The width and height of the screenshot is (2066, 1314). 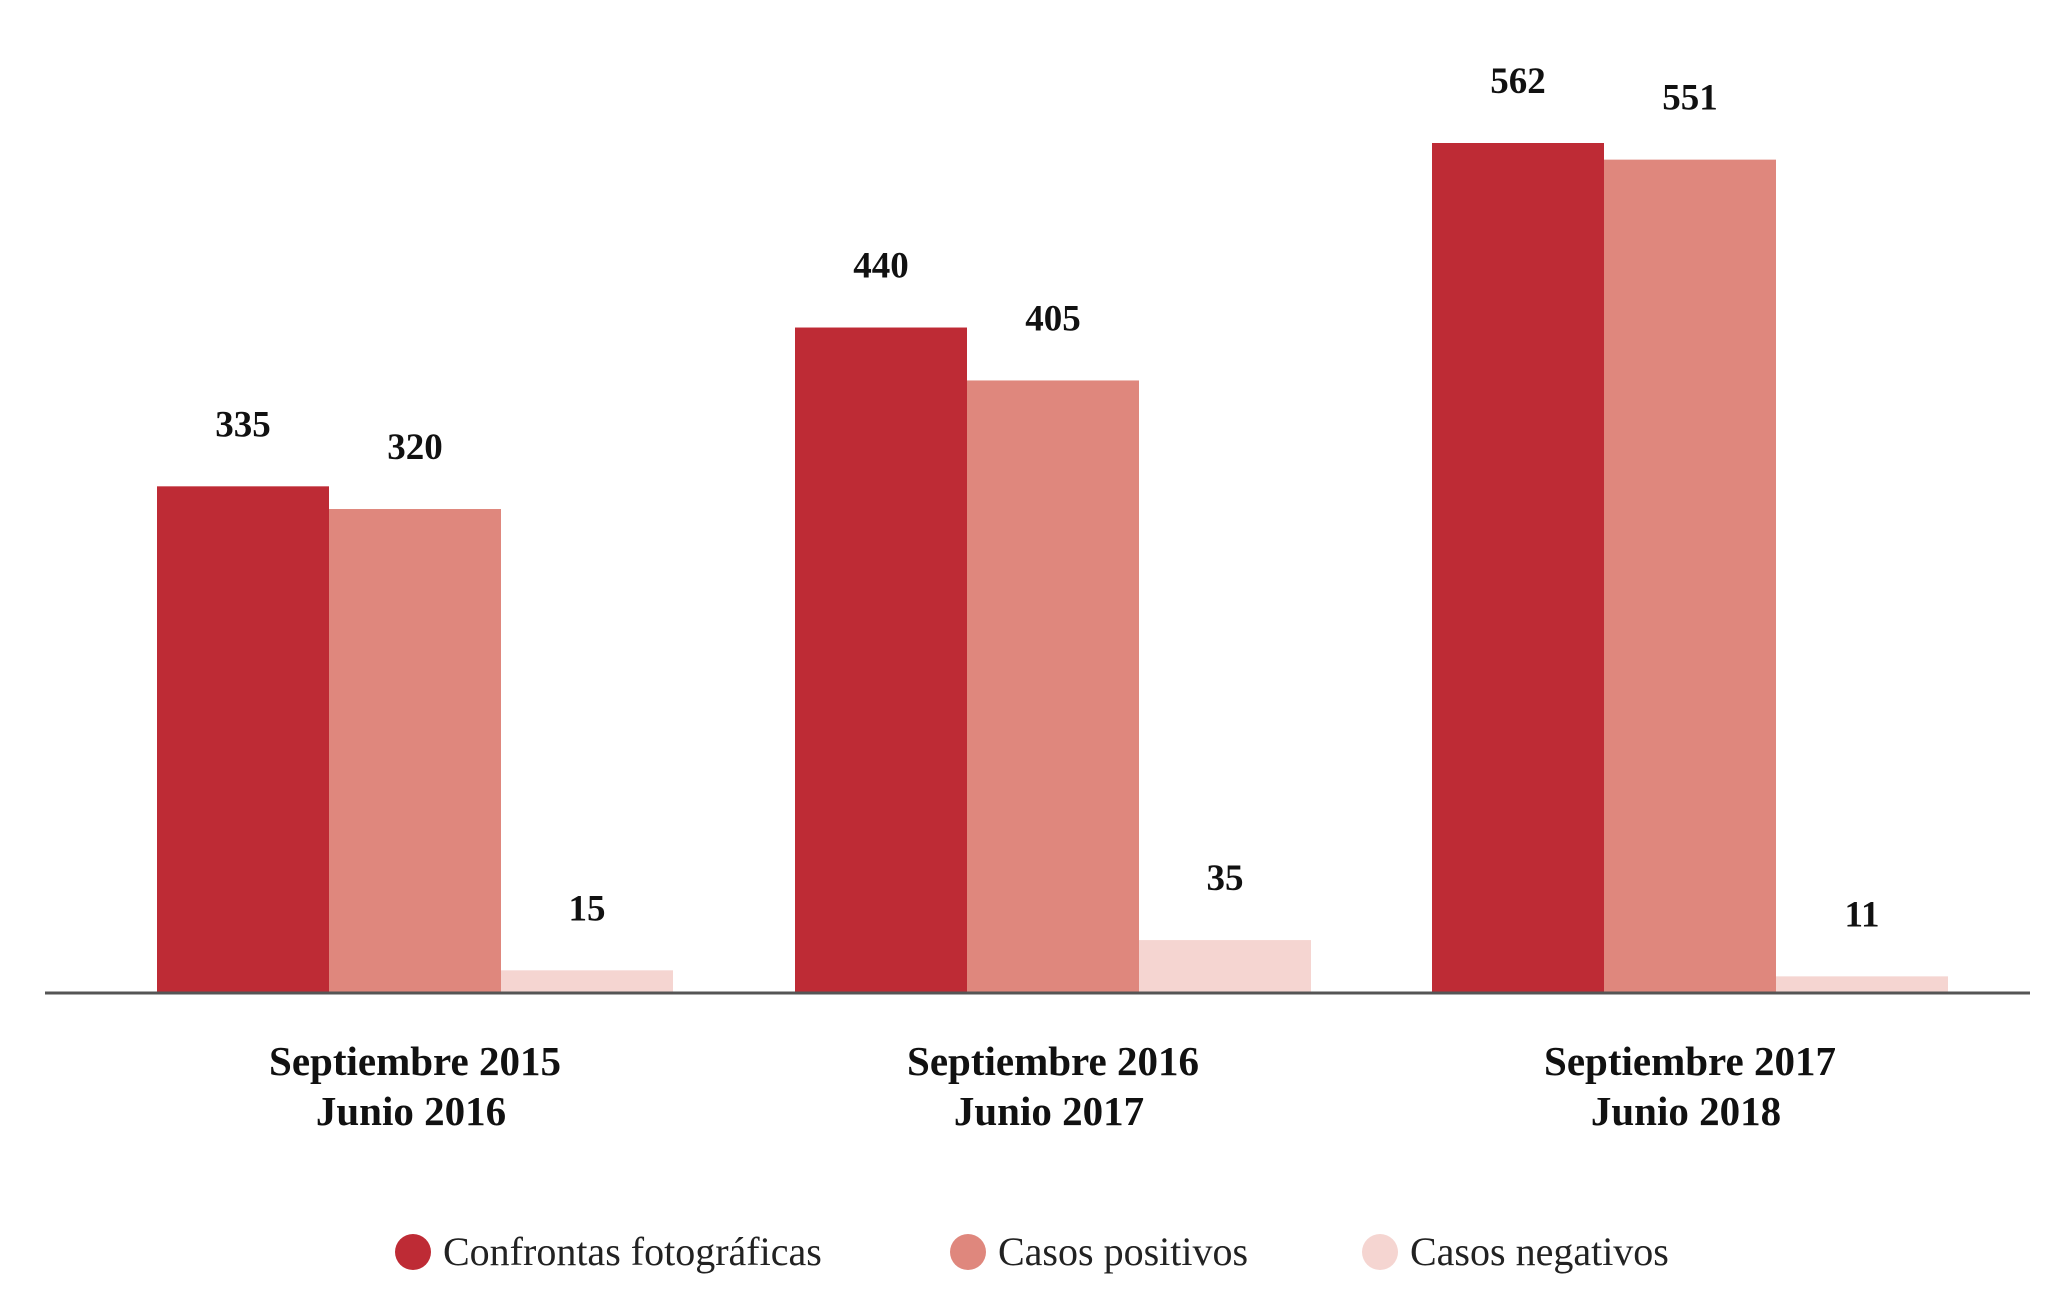 I want to click on x-tick-label-3-line-1: Septiembre 2017, so click(x=1690, y=1061).